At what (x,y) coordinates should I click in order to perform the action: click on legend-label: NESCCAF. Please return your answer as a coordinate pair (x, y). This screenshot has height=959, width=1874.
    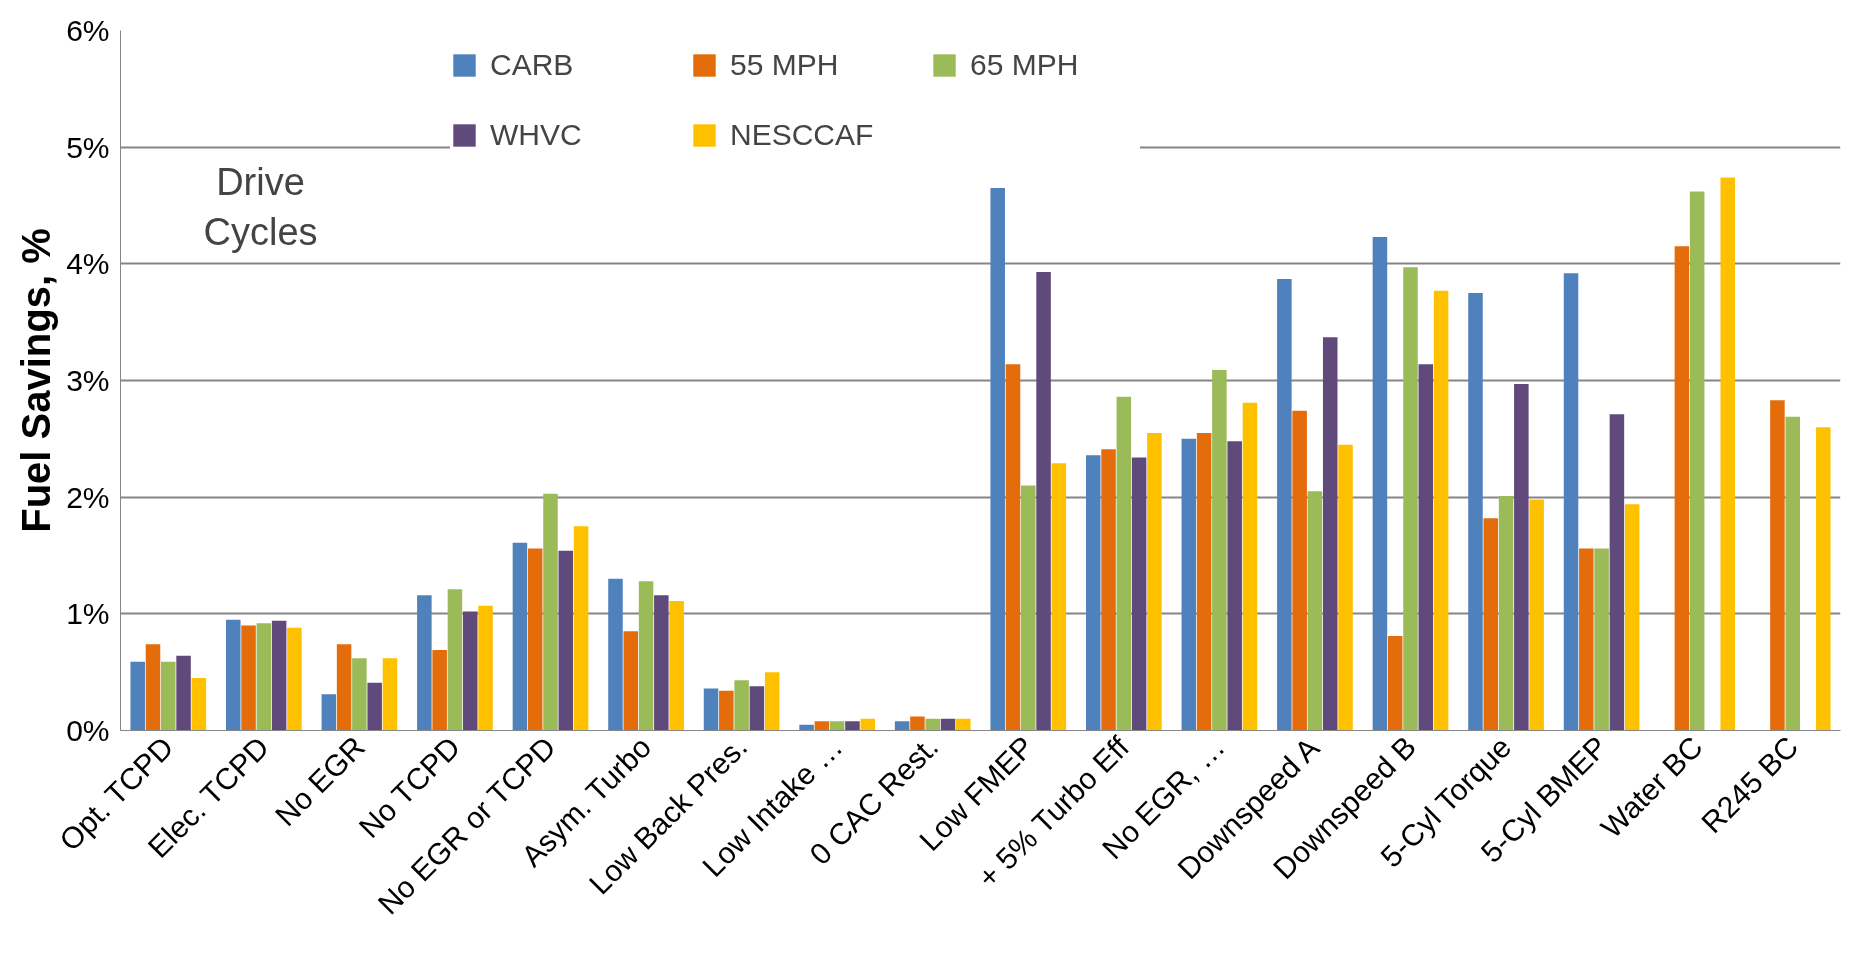
    Looking at the image, I should click on (802, 135).